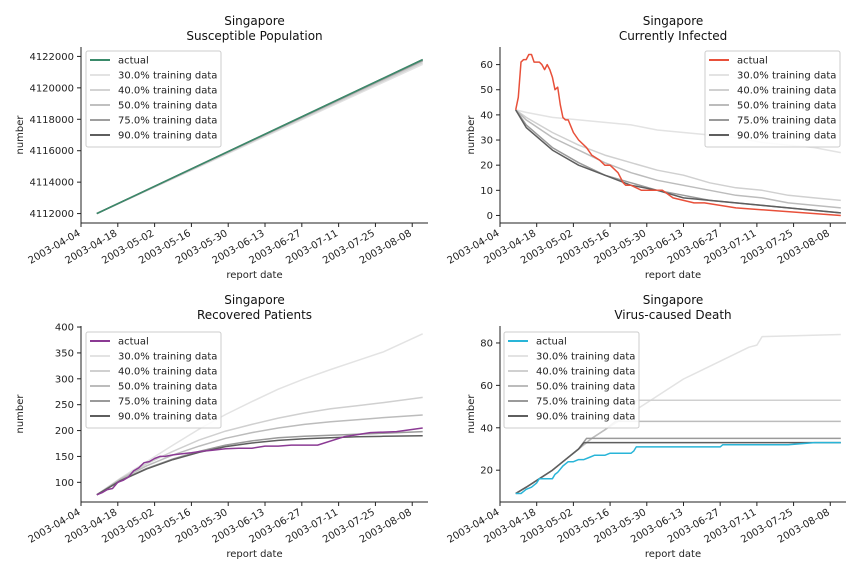 The width and height of the screenshot is (864, 576). I want to click on chart-title-line: Currently Infected, so click(673, 36).